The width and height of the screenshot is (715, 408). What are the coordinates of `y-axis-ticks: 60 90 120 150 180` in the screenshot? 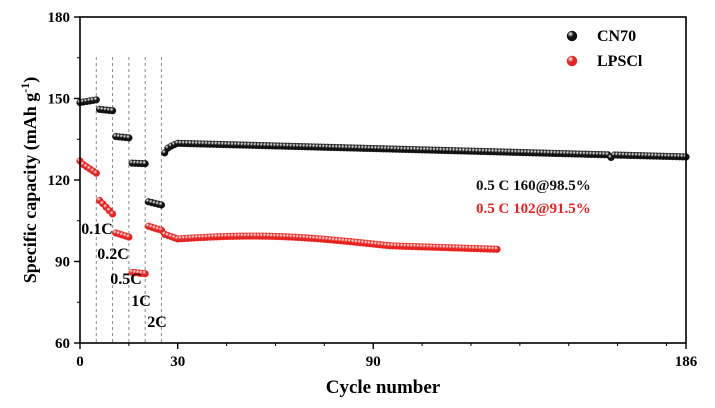 It's located at (64, 181).